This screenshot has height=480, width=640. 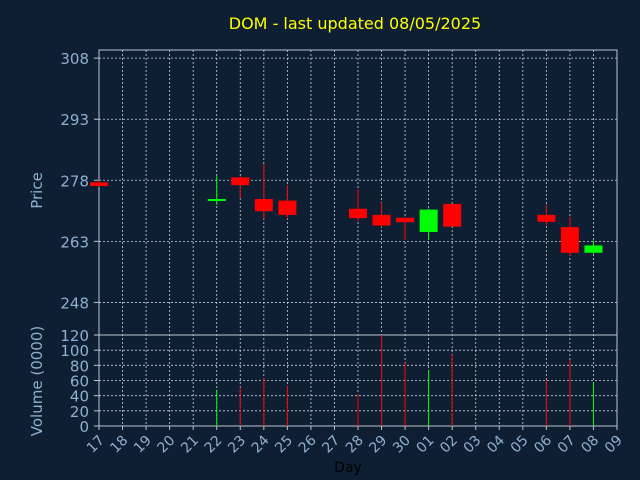 What do you see at coordinates (74, 181) in the screenshot?
I see `price-tick-label: 278` at bounding box center [74, 181].